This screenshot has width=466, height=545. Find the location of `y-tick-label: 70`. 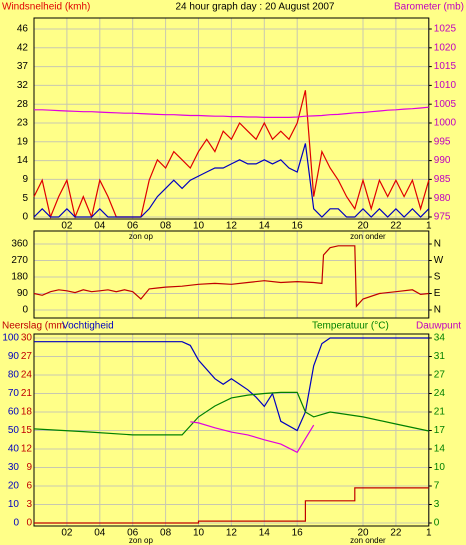

y-tick-label: 70 is located at coordinates (14, 393).